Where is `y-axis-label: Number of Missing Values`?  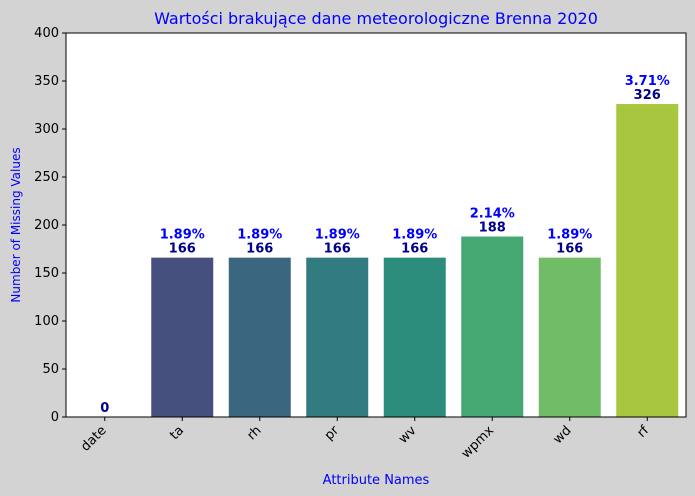 y-axis-label: Number of Missing Values is located at coordinates (16, 224).